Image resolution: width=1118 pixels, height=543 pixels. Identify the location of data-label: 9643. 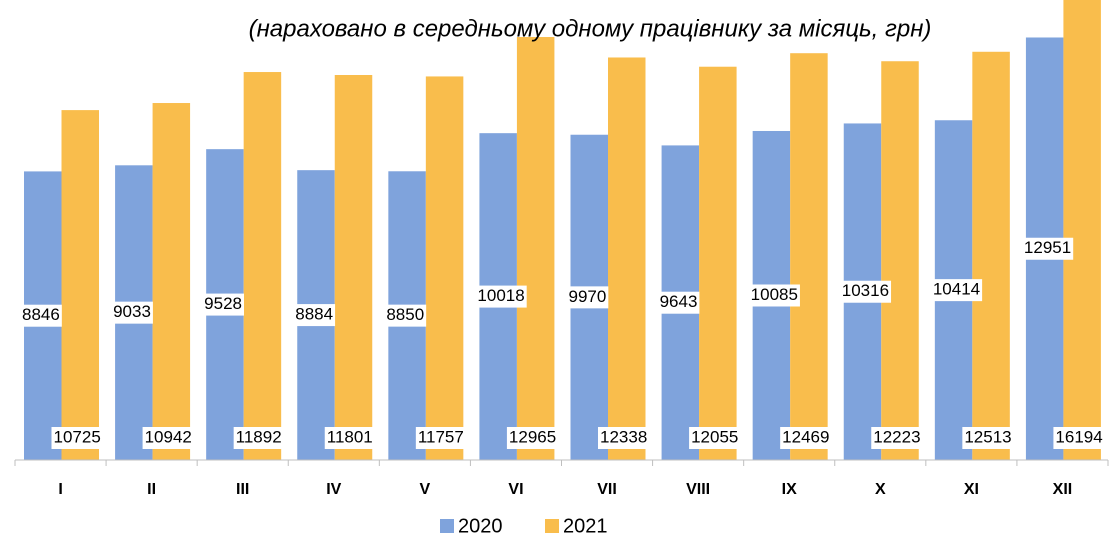
(679, 301).